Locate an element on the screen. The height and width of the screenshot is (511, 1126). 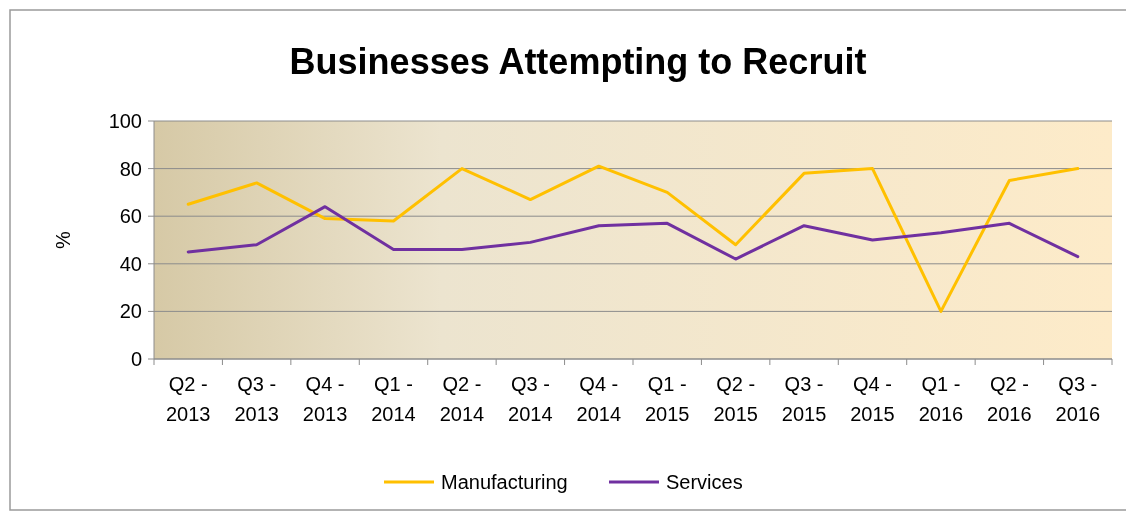
x-tick-label: Q3 - 2015 is located at coordinates (804, 399).